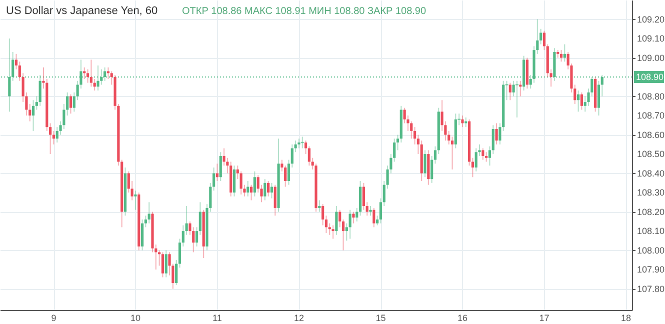 The height and width of the screenshot is (324, 665). What do you see at coordinates (651, 289) in the screenshot?
I see `y-tick-label: 107.80` at bounding box center [651, 289].